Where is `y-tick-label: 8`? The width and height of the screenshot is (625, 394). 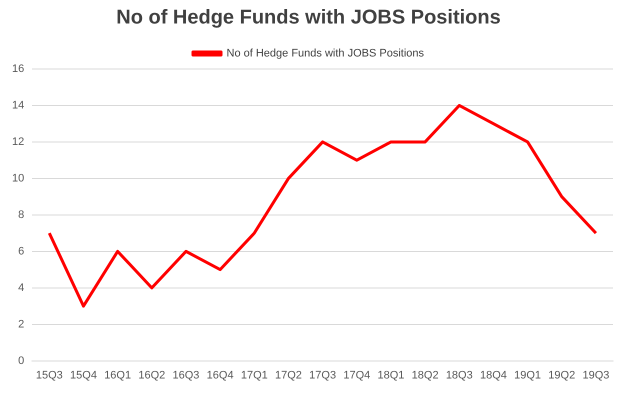 y-tick-label: 8 is located at coordinates (21, 214).